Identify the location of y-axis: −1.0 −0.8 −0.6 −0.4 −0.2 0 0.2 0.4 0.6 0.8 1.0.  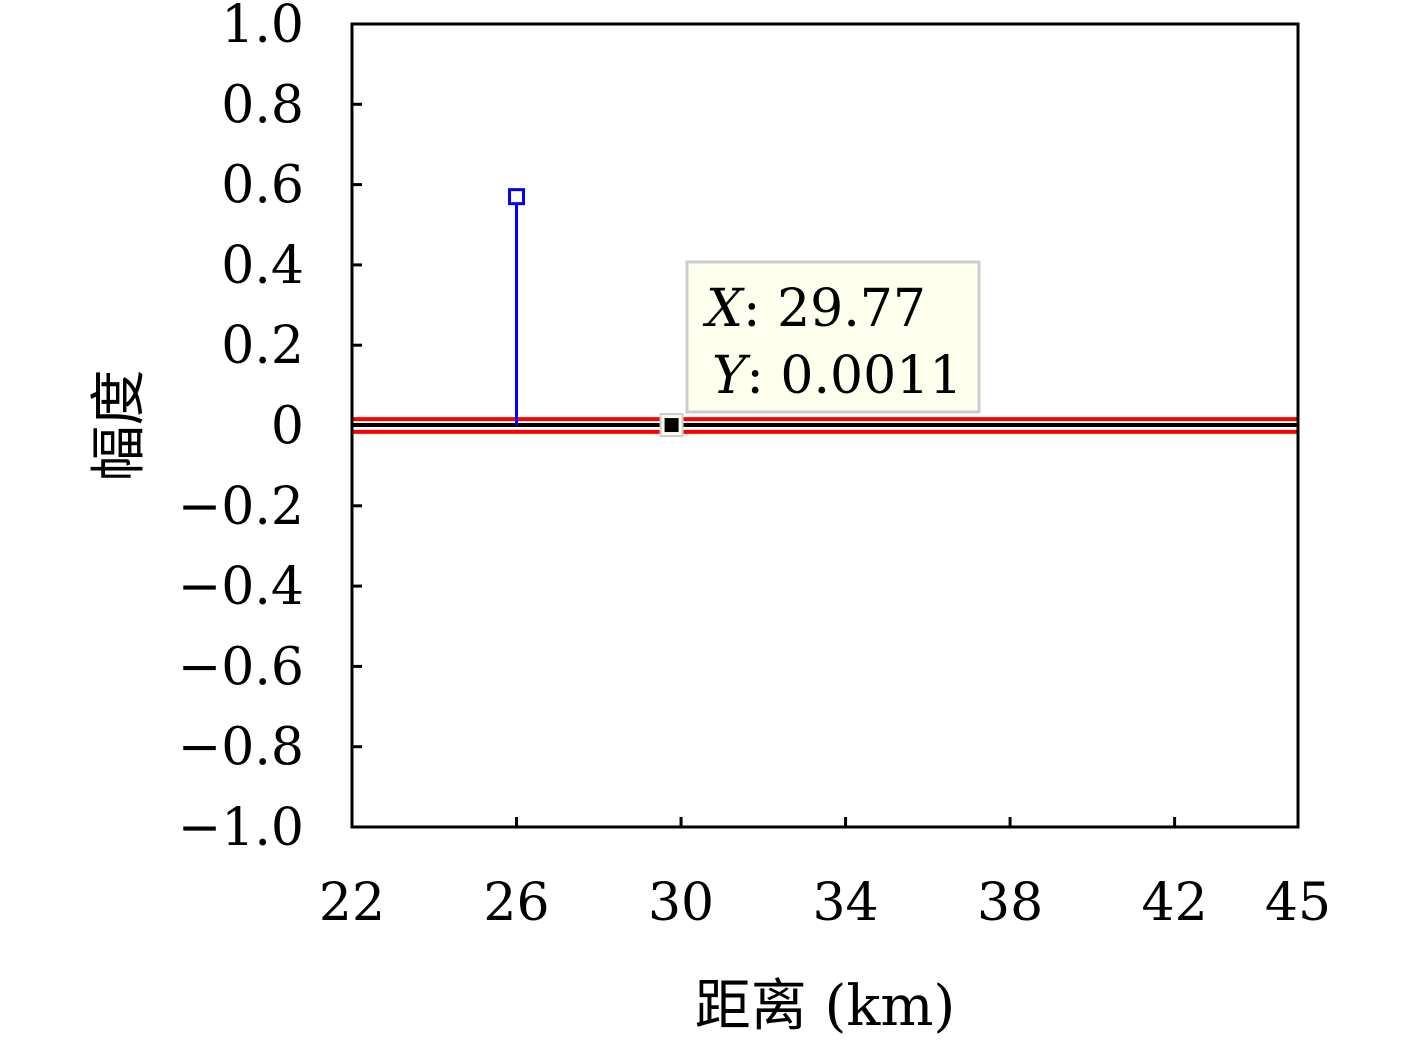
(270, 429).